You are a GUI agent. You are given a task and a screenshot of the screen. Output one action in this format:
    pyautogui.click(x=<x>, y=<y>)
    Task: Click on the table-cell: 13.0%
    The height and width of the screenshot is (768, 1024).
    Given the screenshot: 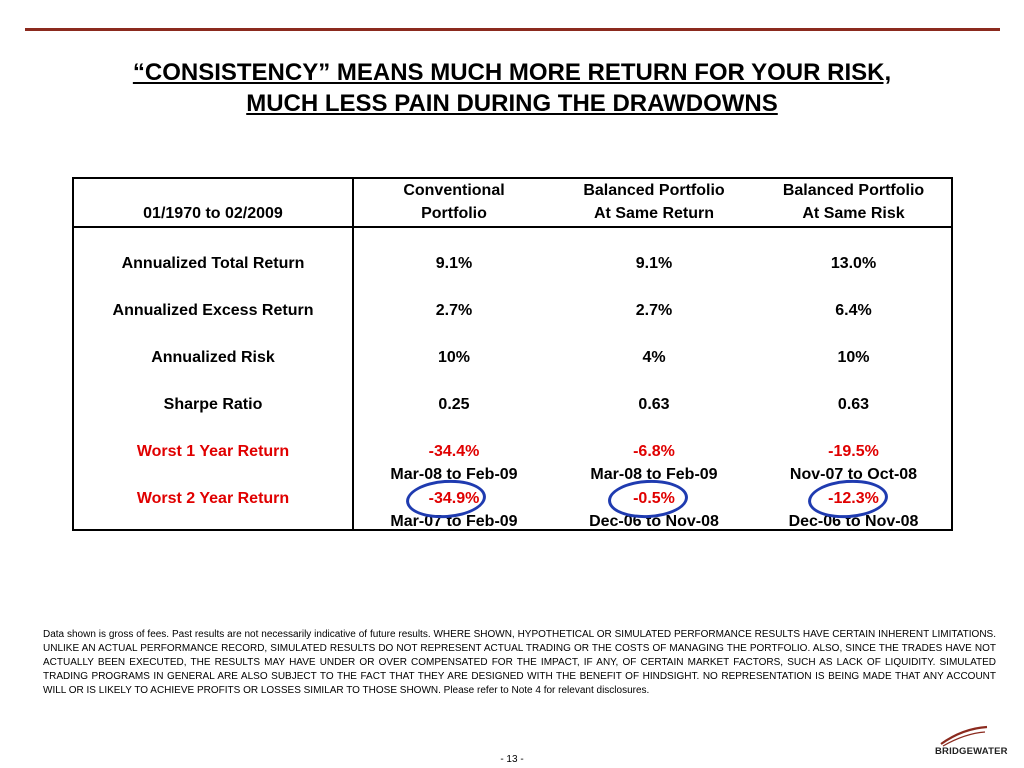 What is the action you would take?
    pyautogui.click(x=853, y=263)
    